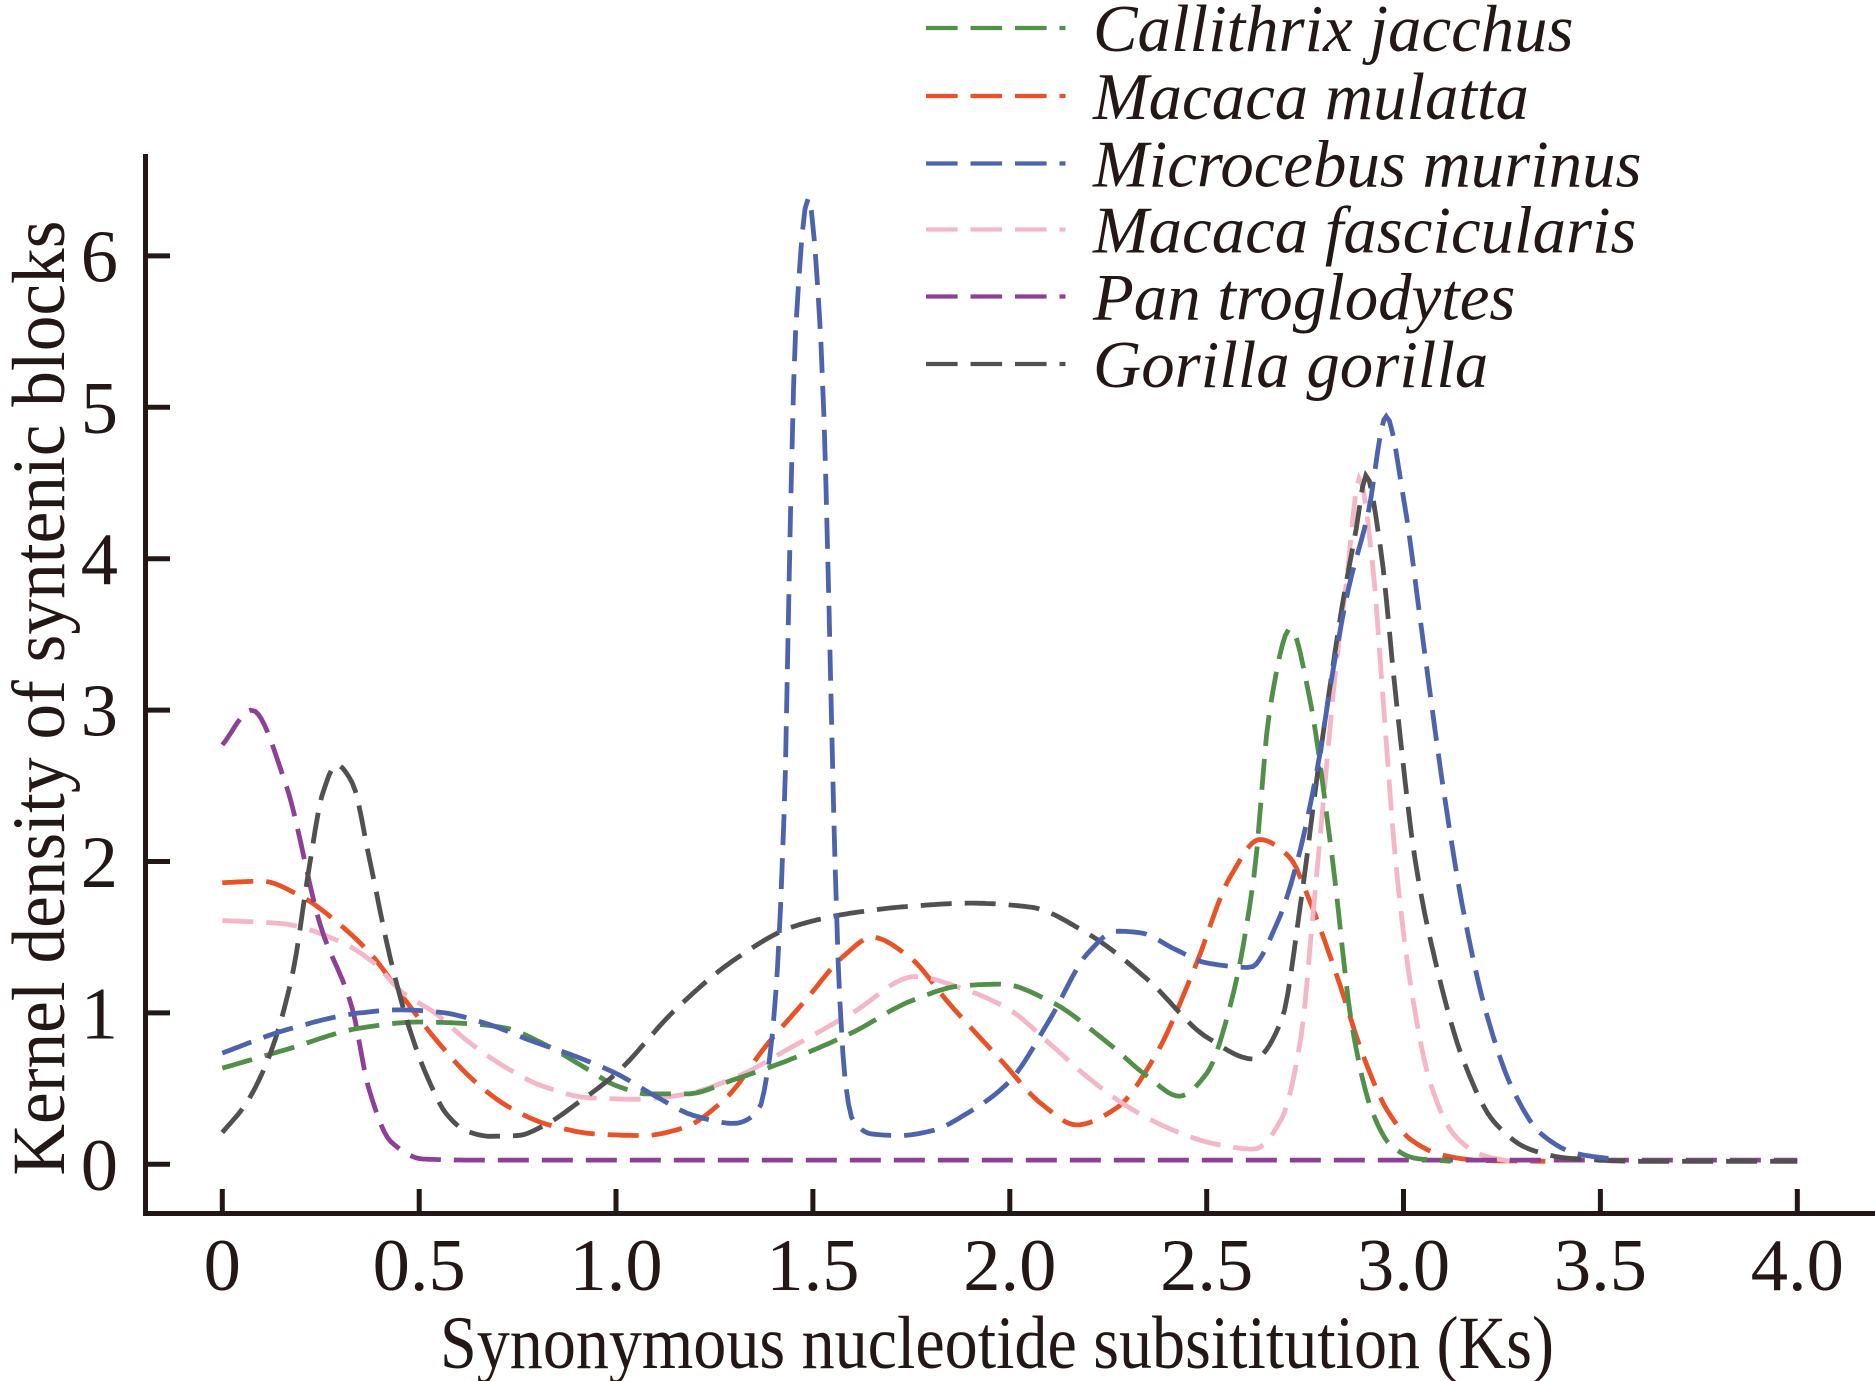 This screenshot has width=1875, height=1381. I want to click on svg-text: 1.5, so click(812, 1266).